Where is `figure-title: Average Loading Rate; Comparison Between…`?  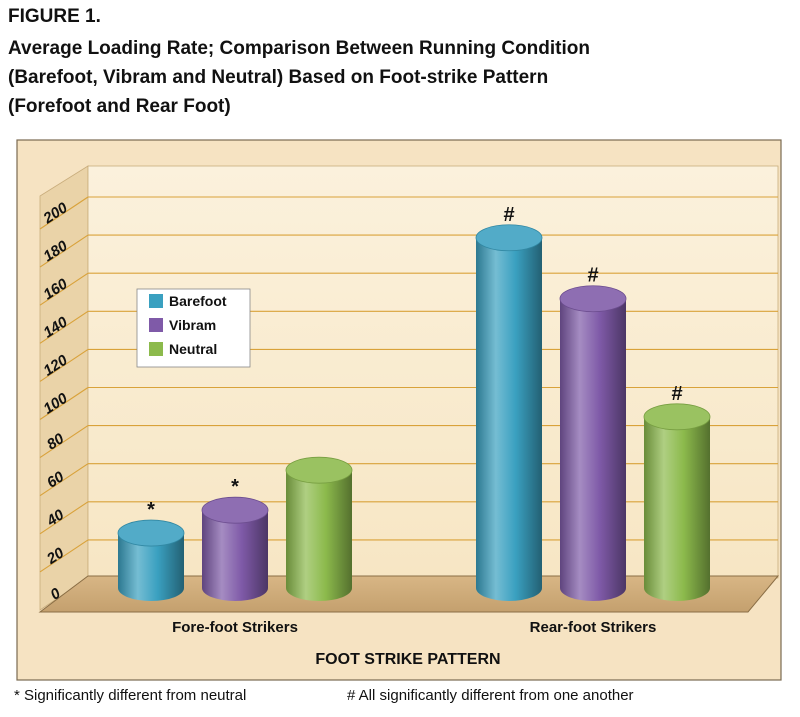 figure-title: Average Loading Rate; Comparison Between… is located at coordinates (398, 77).